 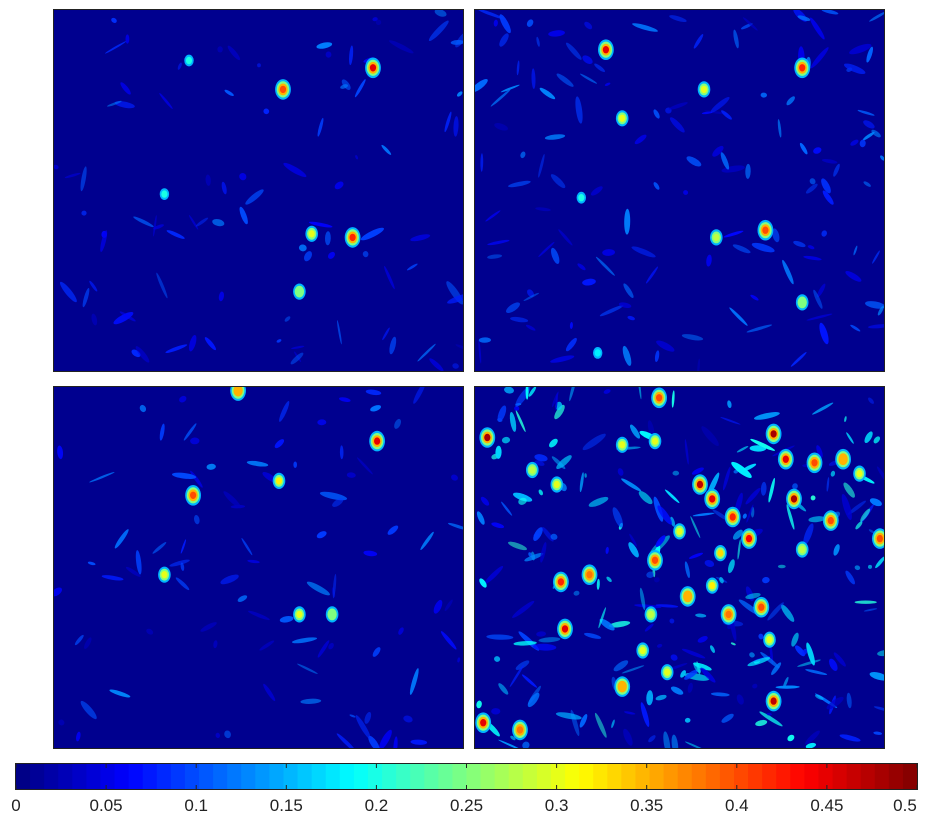 I want to click on colorbar-tick-labels: 0 0.05 0.1 0.15 0.2 0.25 0.3 0.35 0.4 0.45 0.5, so click(x=466, y=807).